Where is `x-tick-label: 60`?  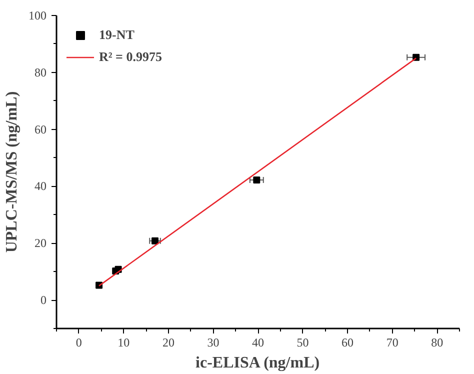
x-tick-label: 60 is located at coordinates (348, 343).